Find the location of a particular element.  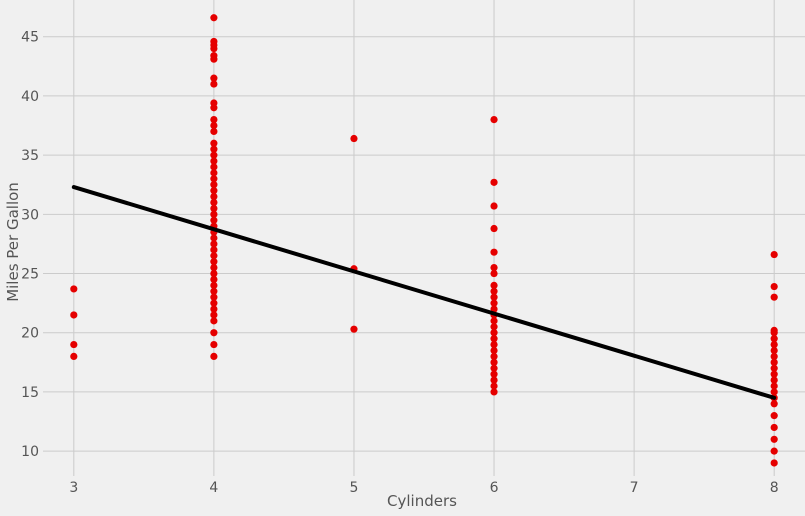

y-tick-labels: 10 15 20 25 30 35 40 45 is located at coordinates (30, 245).